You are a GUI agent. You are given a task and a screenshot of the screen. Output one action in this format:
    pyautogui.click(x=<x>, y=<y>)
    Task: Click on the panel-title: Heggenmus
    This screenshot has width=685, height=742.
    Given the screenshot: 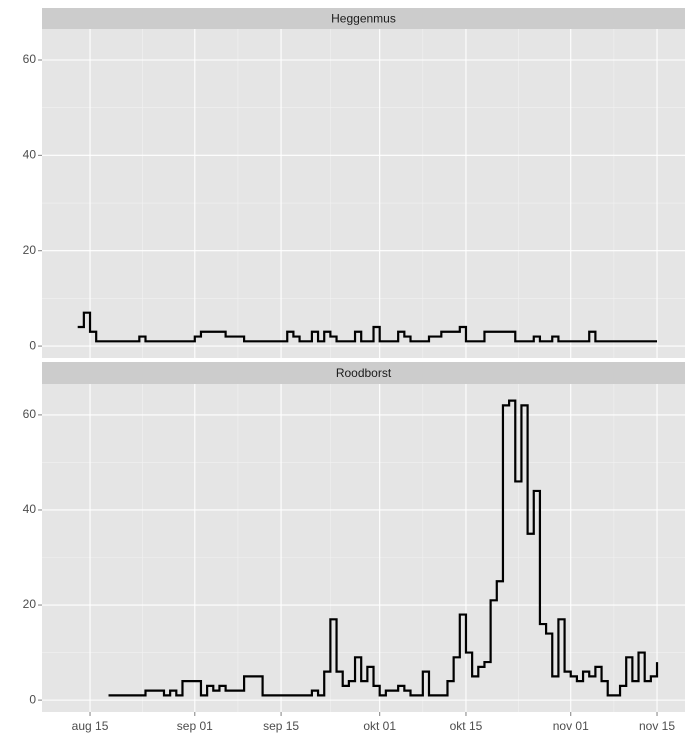 What is the action you would take?
    pyautogui.click(x=363, y=19)
    